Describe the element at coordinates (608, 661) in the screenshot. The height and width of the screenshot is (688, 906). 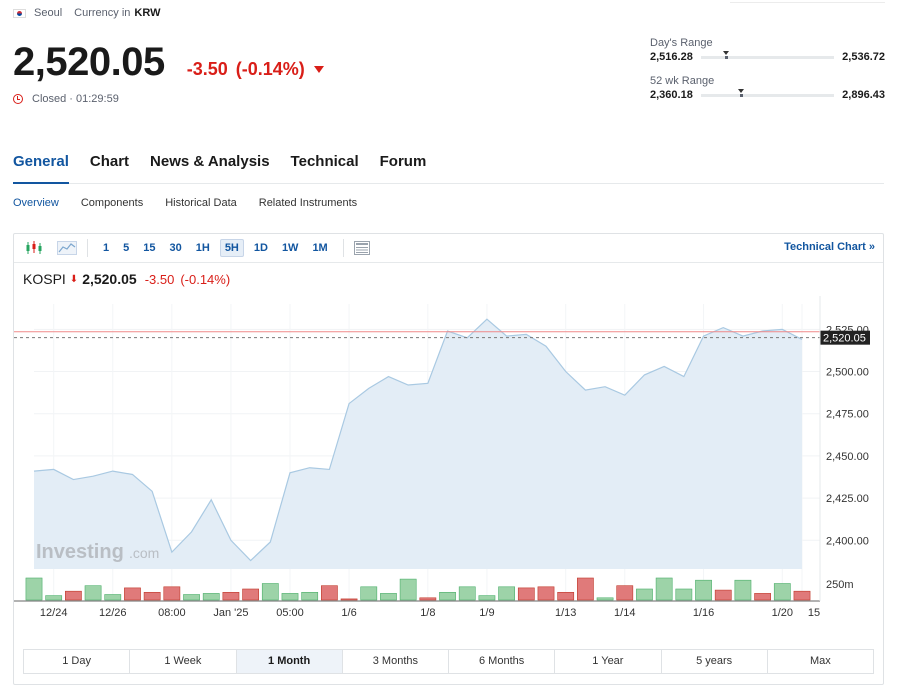
I see `period-1-year: 1 Year` at that location.